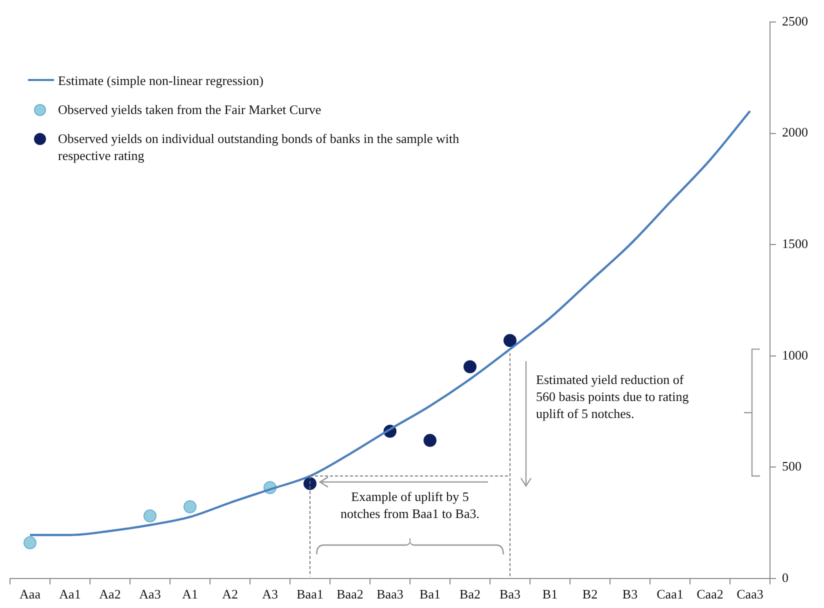  What do you see at coordinates (630, 594) in the screenshot?
I see `x-tick-label: B3` at bounding box center [630, 594].